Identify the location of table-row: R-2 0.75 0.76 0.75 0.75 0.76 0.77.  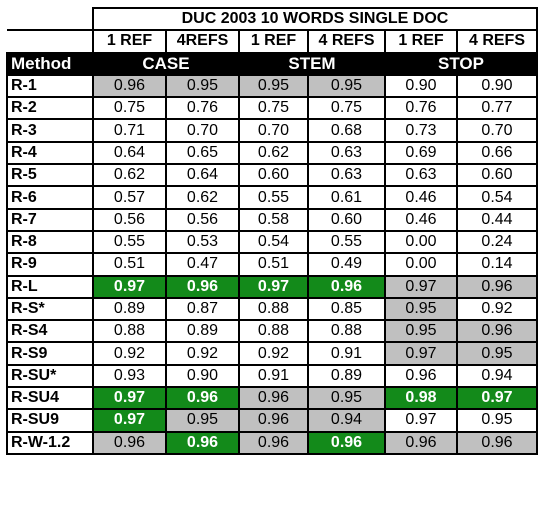
(272, 108).